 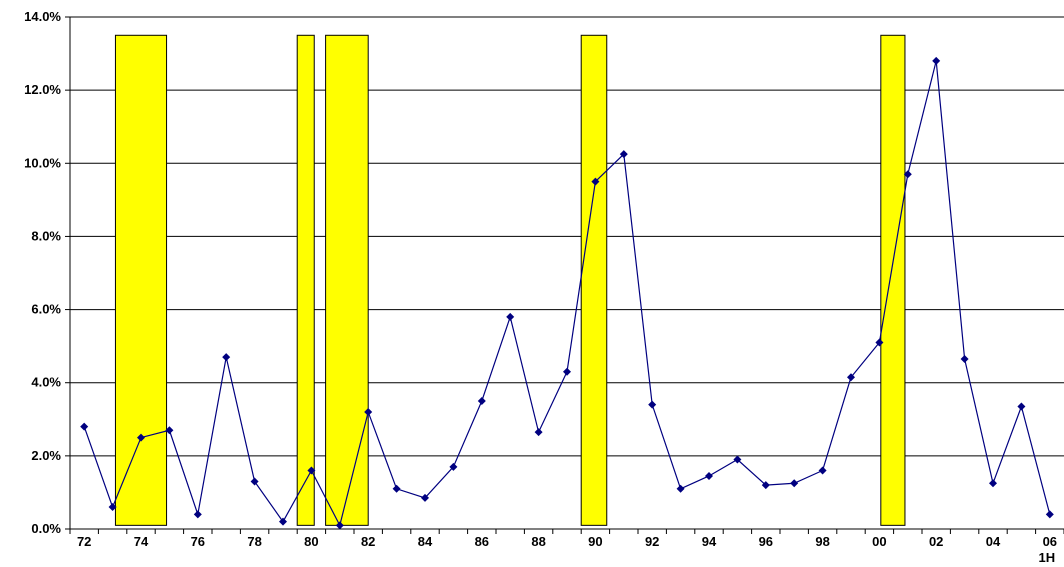 I want to click on y-tick-label: 0.0%, so click(x=46, y=528).